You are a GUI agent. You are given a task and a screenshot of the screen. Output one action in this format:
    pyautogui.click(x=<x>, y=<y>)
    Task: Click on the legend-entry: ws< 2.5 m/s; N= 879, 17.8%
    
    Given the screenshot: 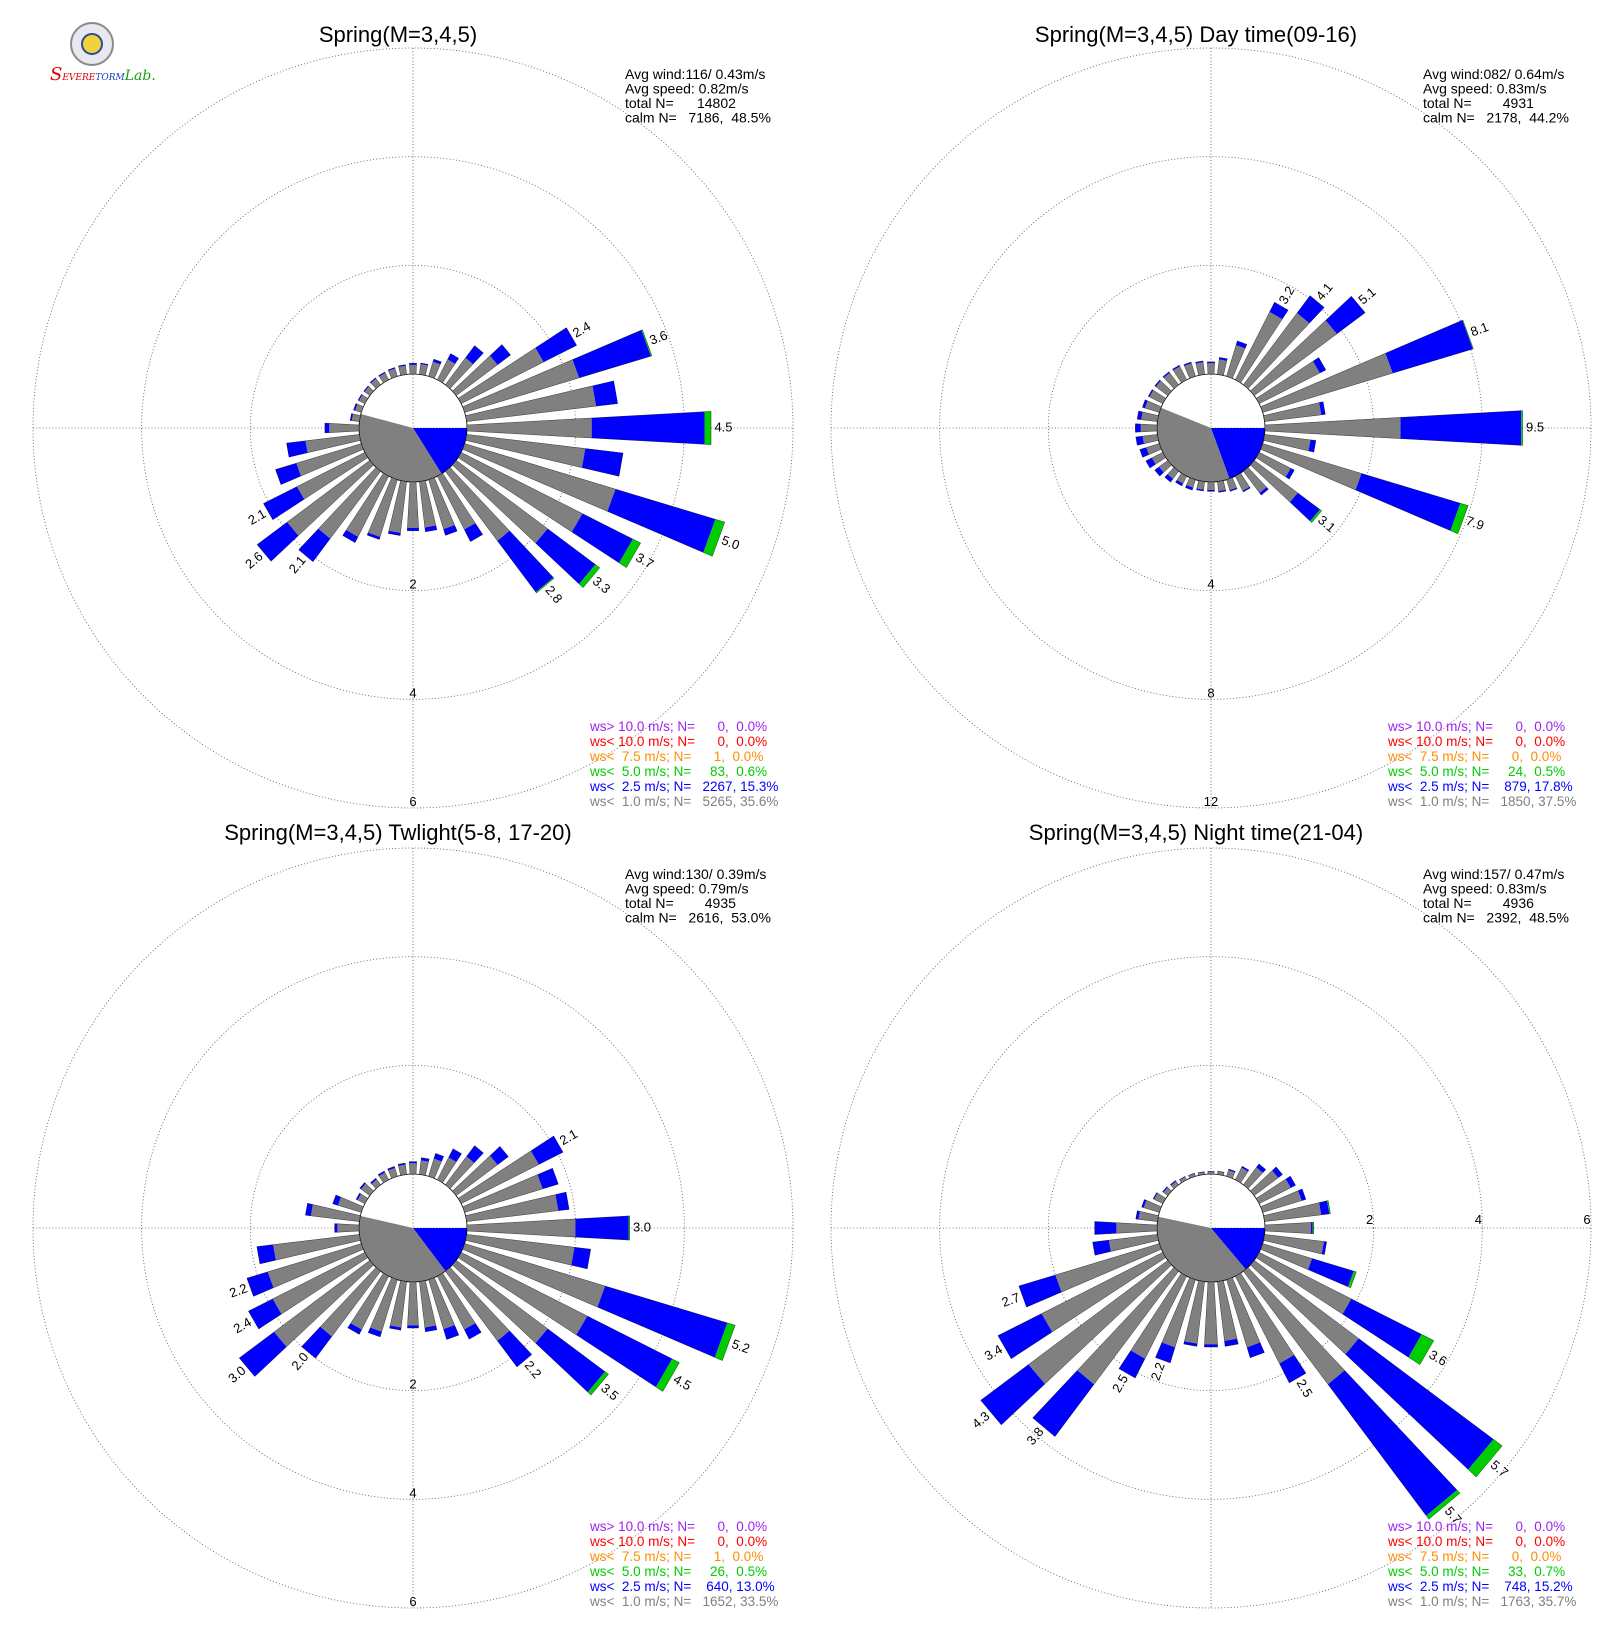 What is the action you would take?
    pyautogui.click(x=1480, y=786)
    